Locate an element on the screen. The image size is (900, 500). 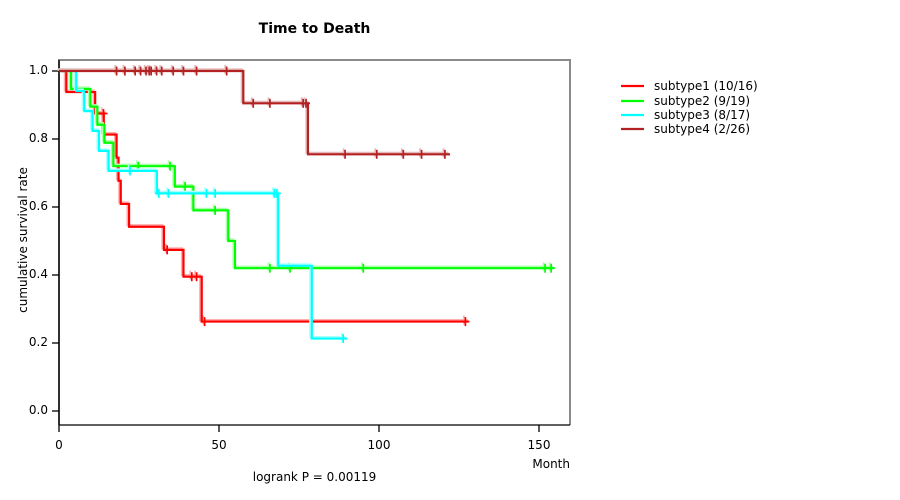
legend-item-subtype2: subtype2 (9/19) is located at coordinates (689, 100).